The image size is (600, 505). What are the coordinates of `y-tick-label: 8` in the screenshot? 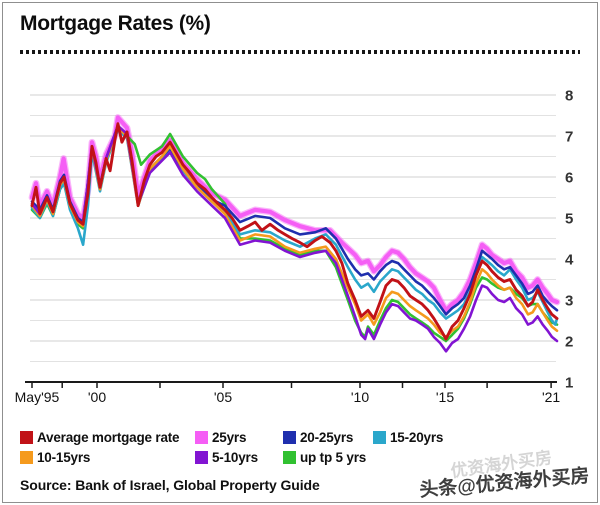 It's located at (569, 96).